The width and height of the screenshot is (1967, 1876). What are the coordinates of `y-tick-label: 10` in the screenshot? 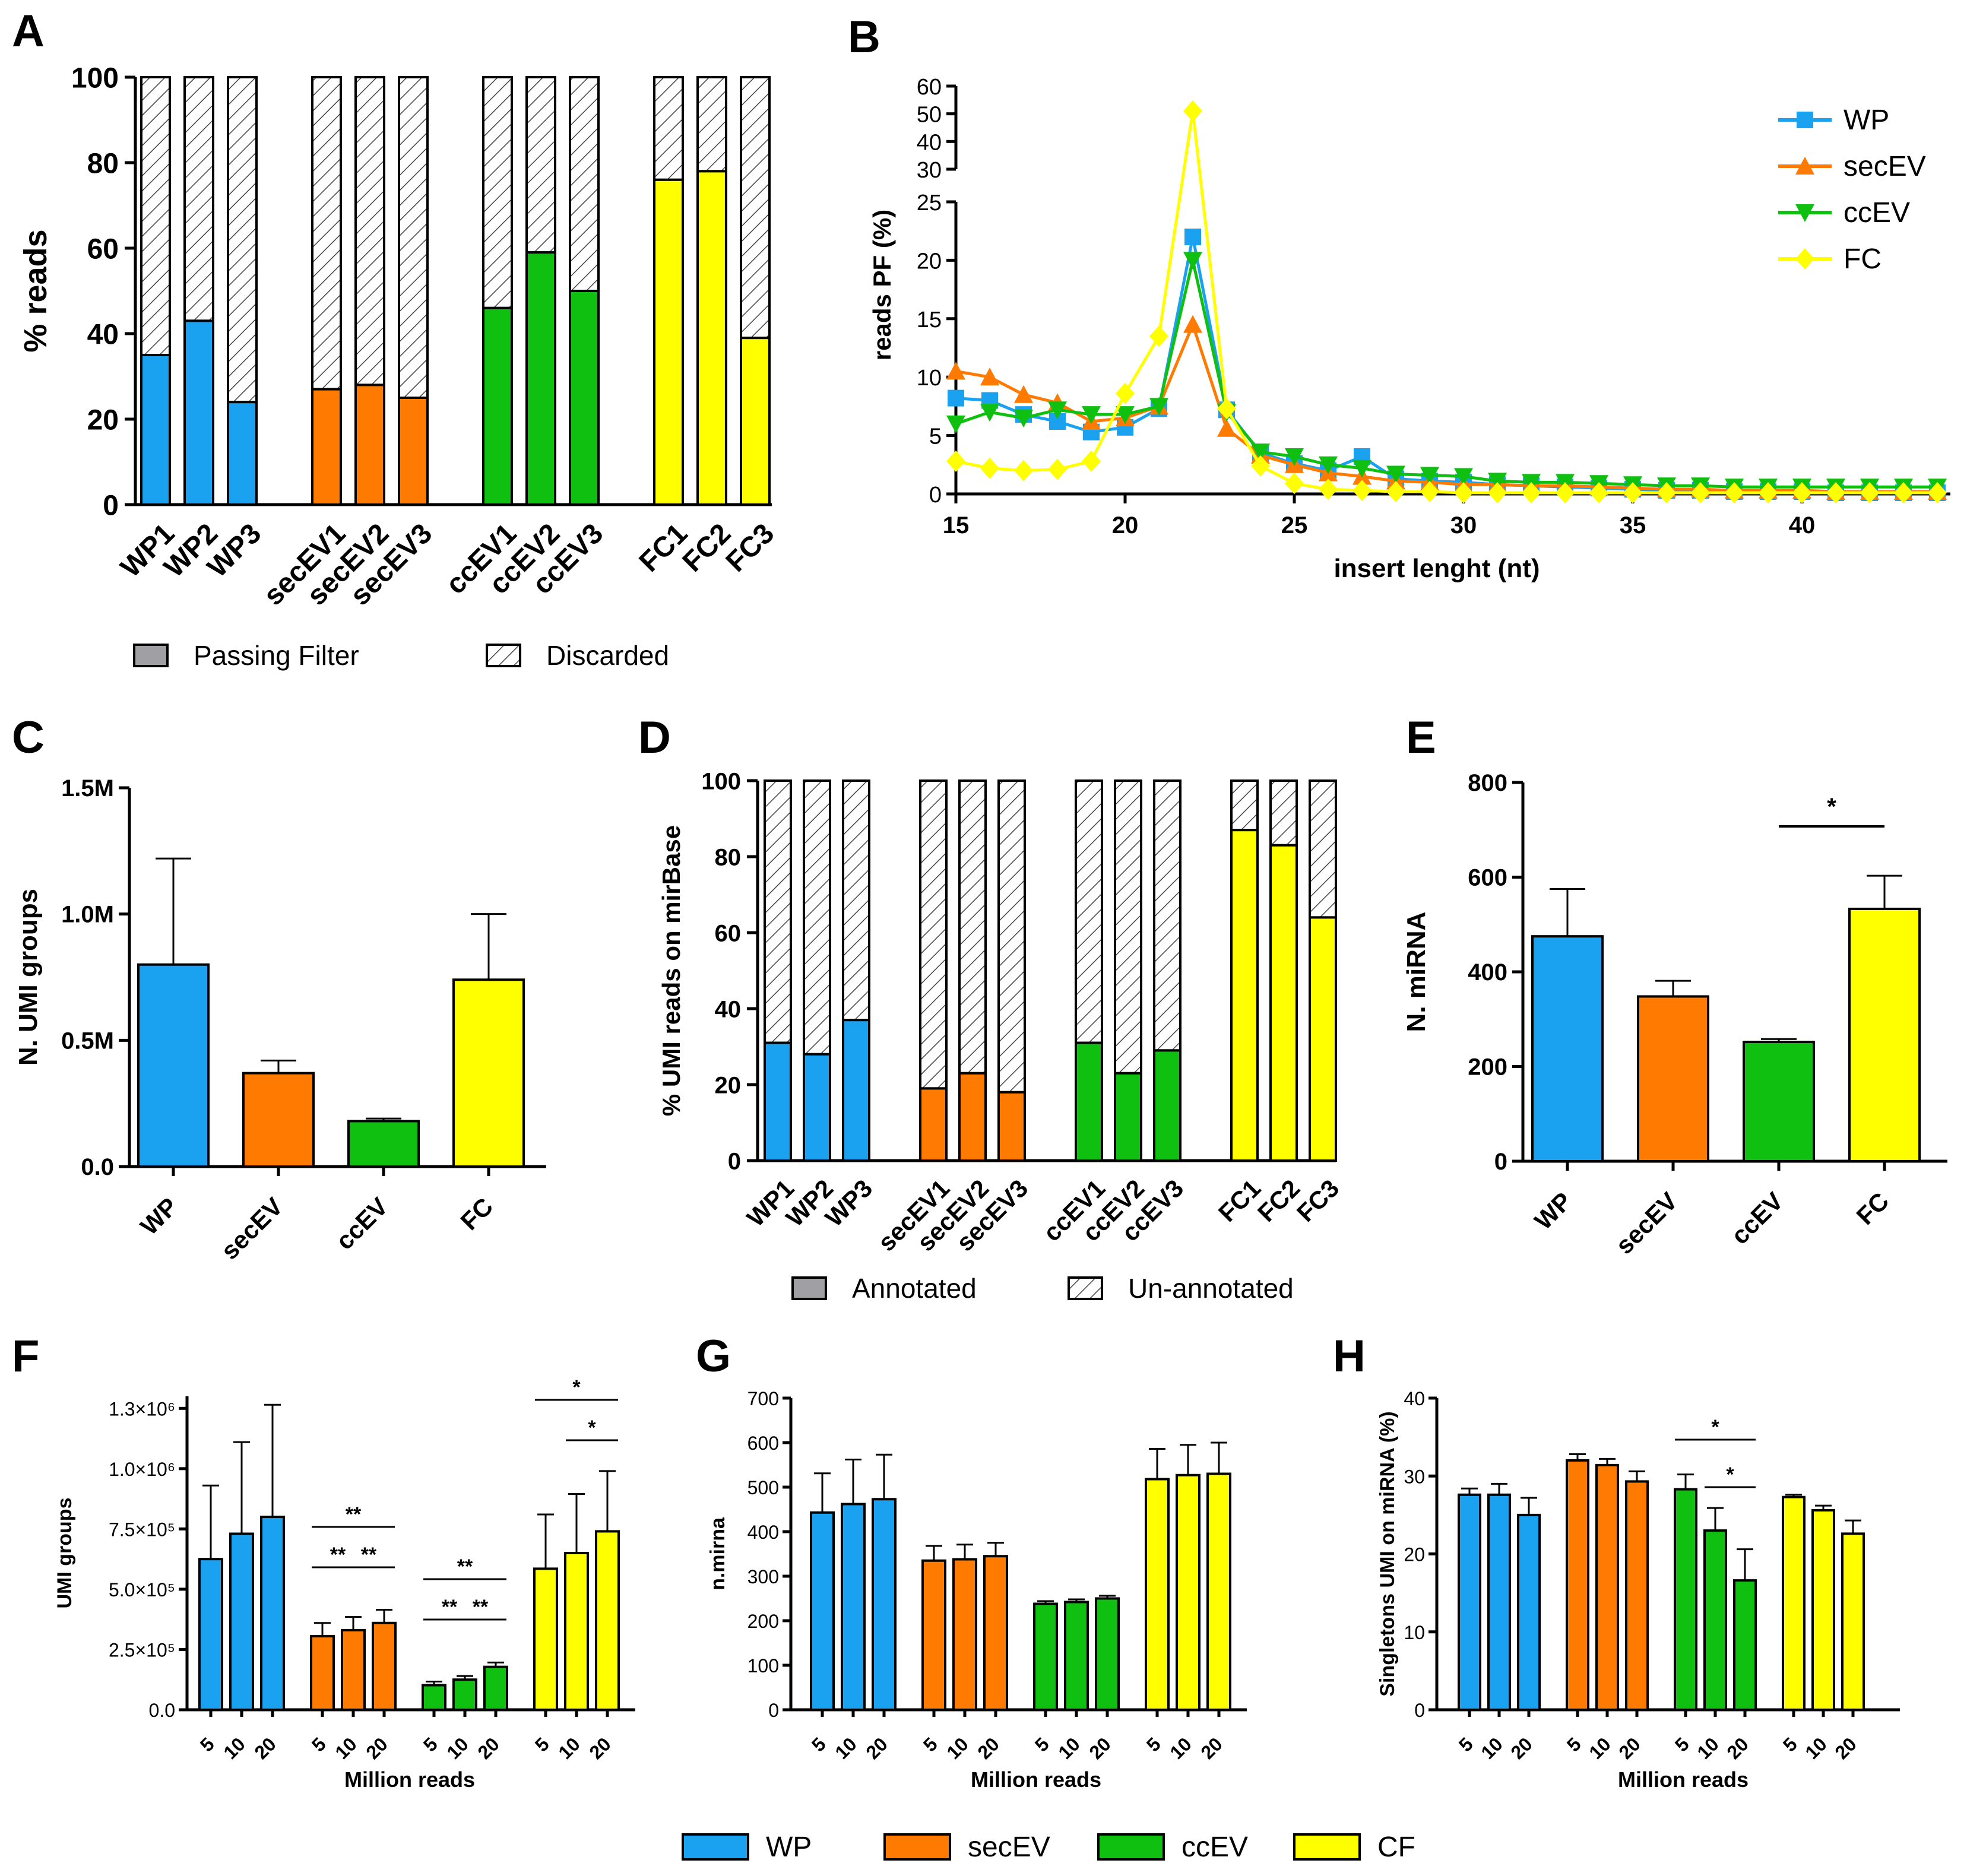 It's located at (929, 379).